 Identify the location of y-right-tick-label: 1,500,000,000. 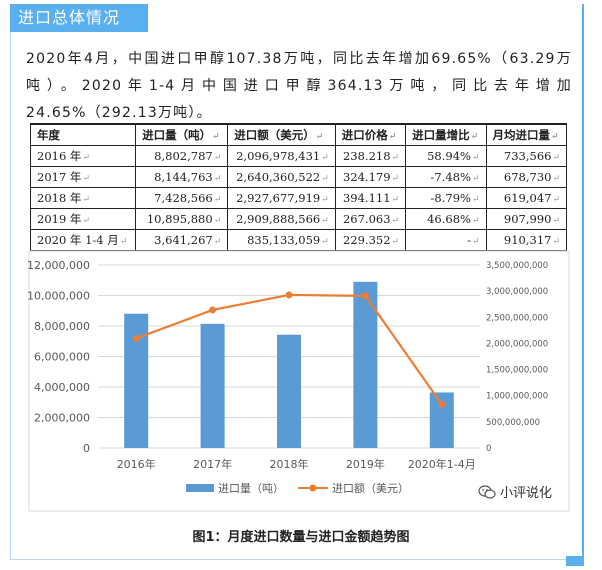
(517, 371).